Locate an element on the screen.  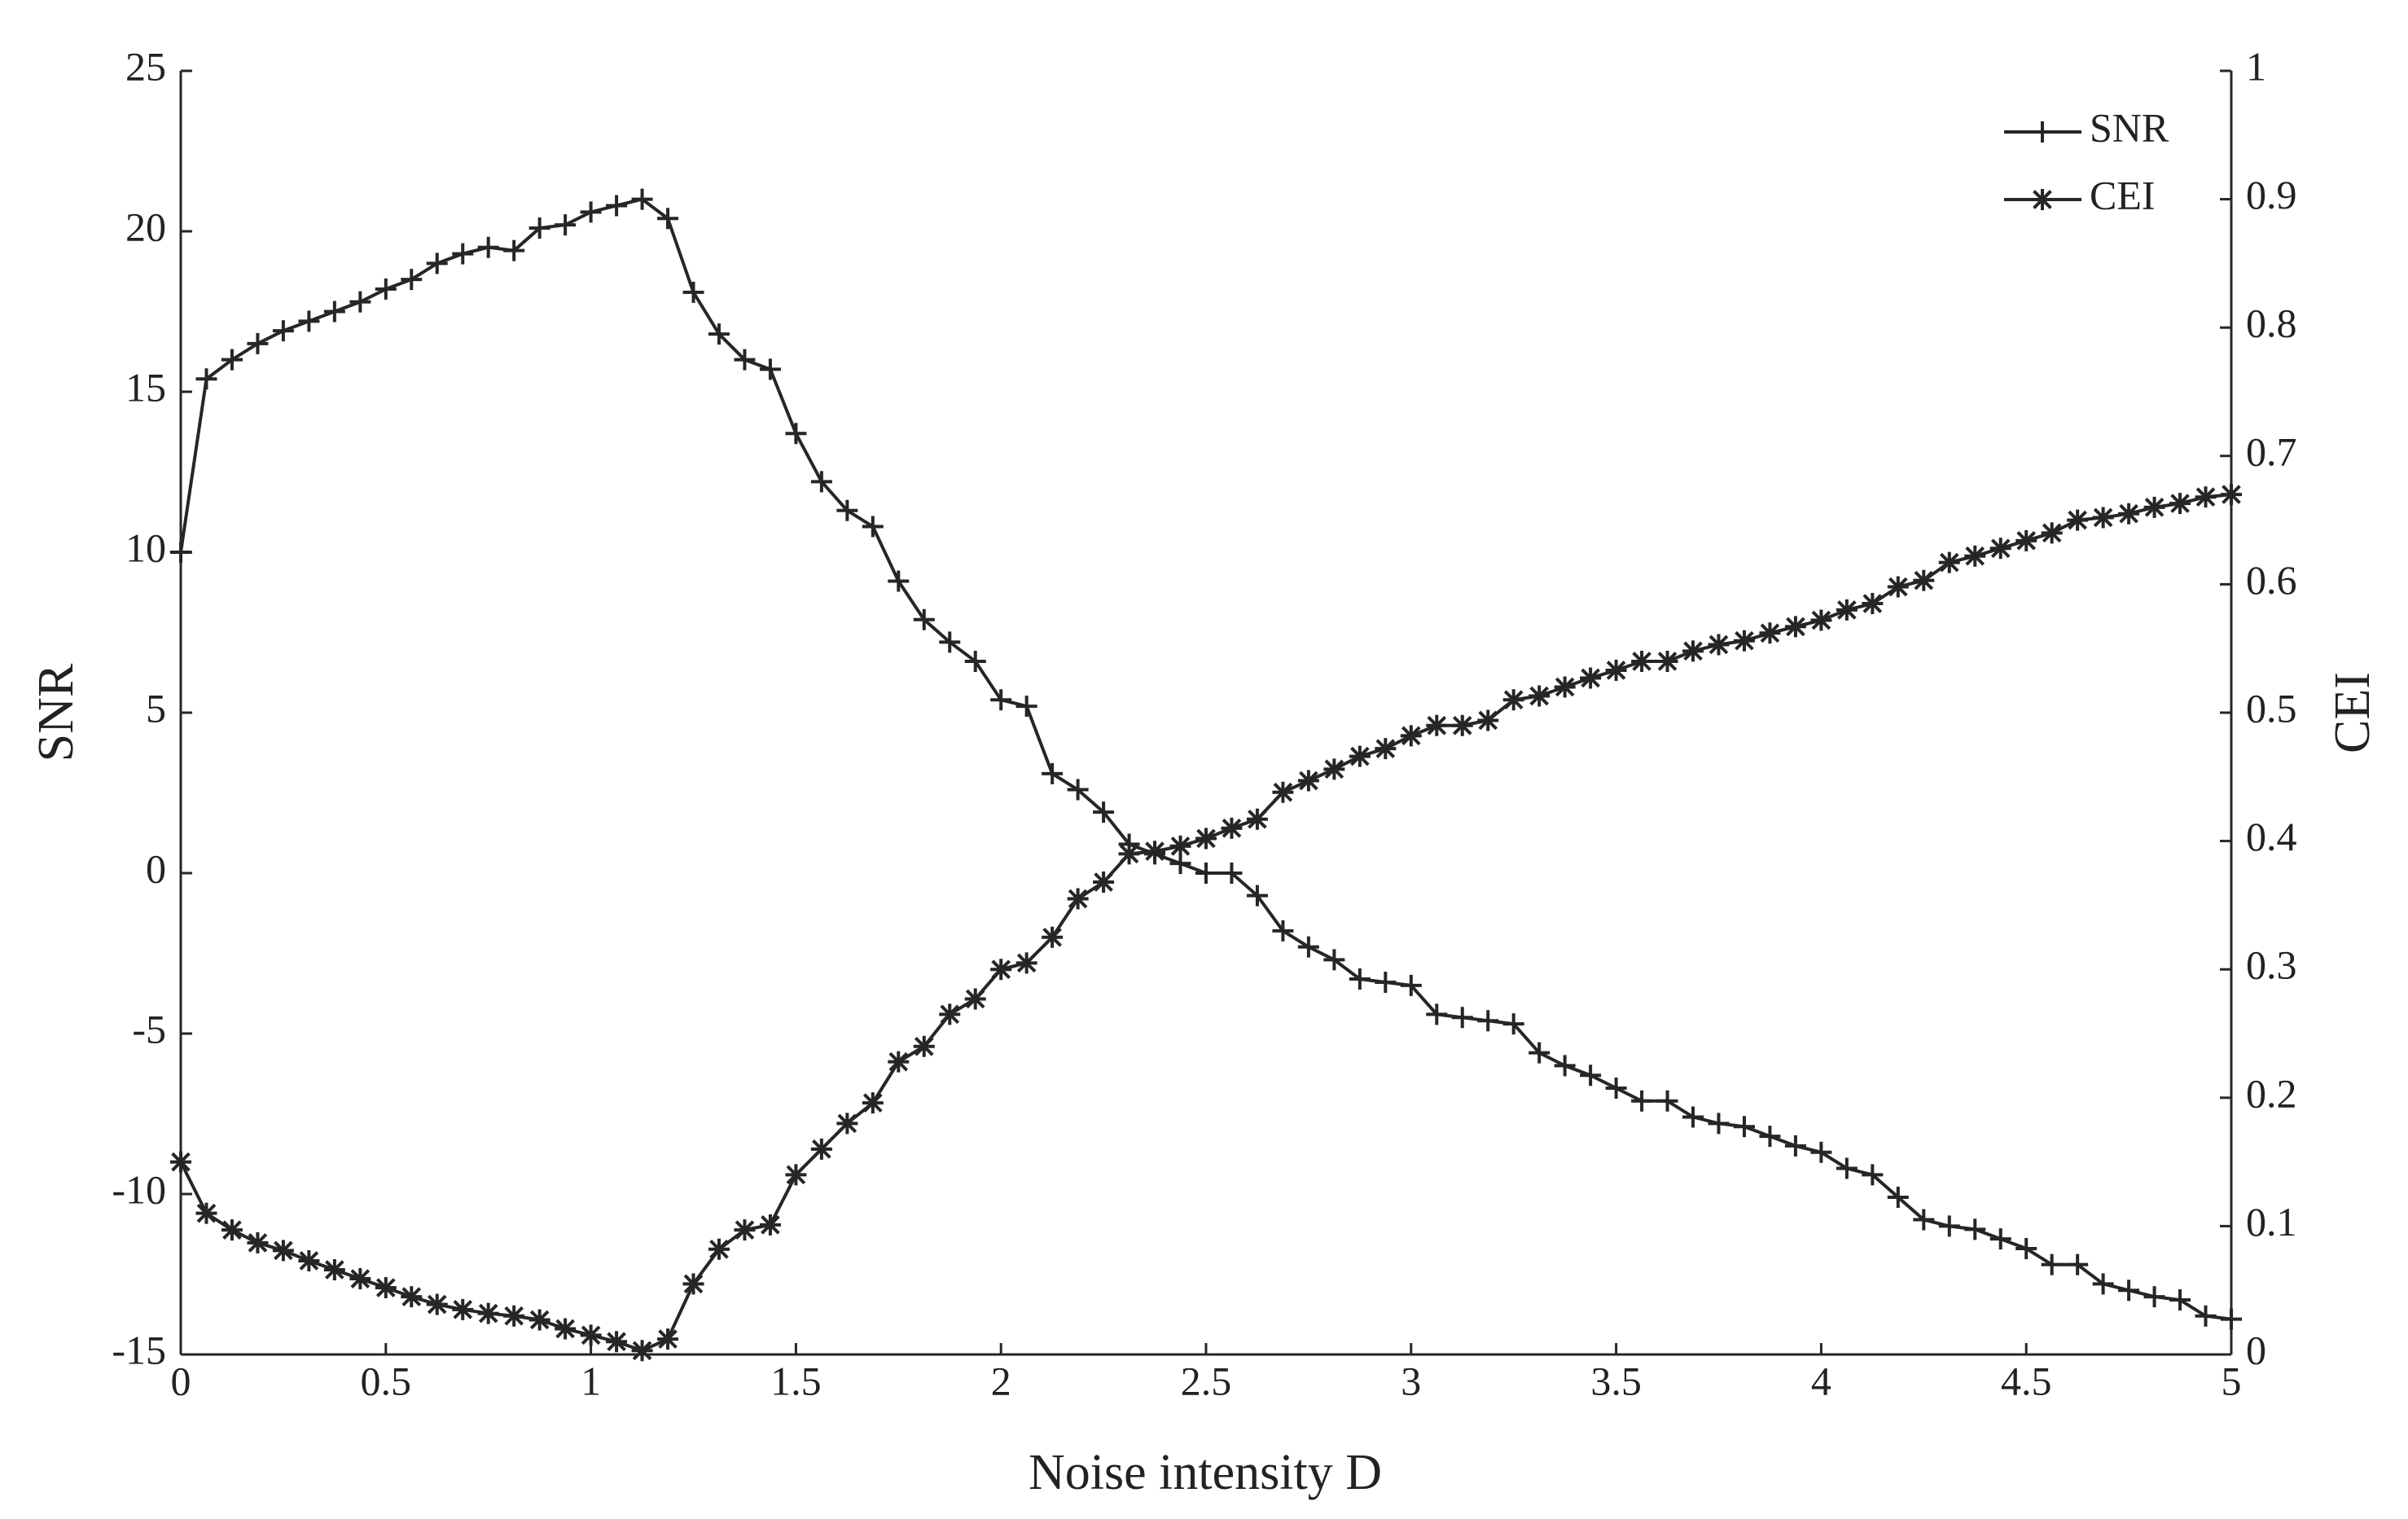
y2-axis-label: CEI is located at coordinates (2352, 712).